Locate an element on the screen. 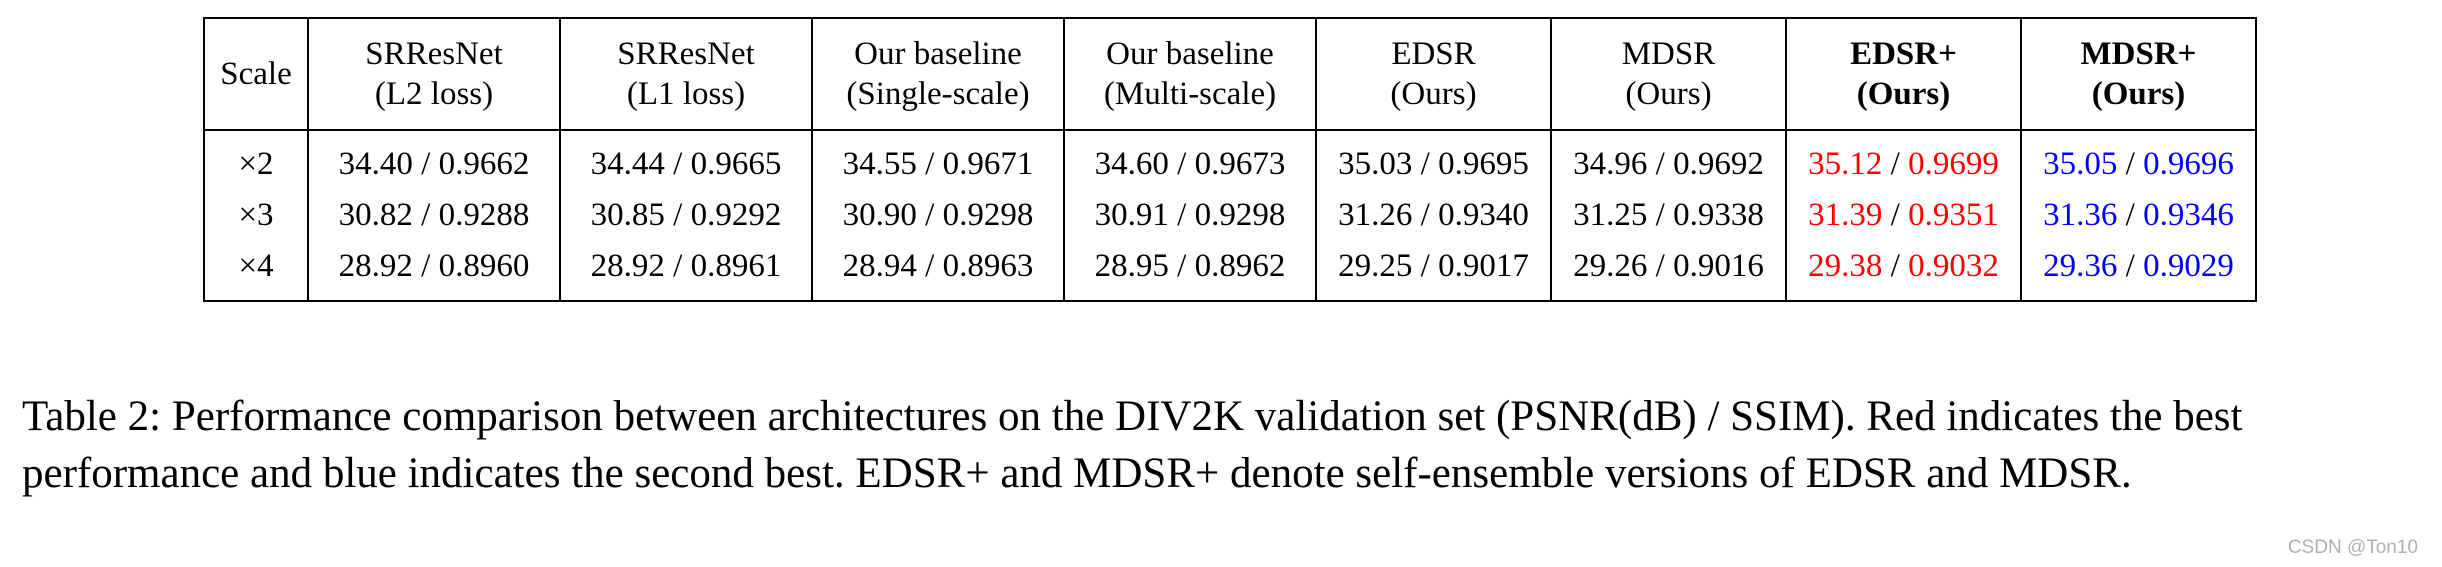  result-cell: 35.05 / 0.9696 is located at coordinates (2138, 160).